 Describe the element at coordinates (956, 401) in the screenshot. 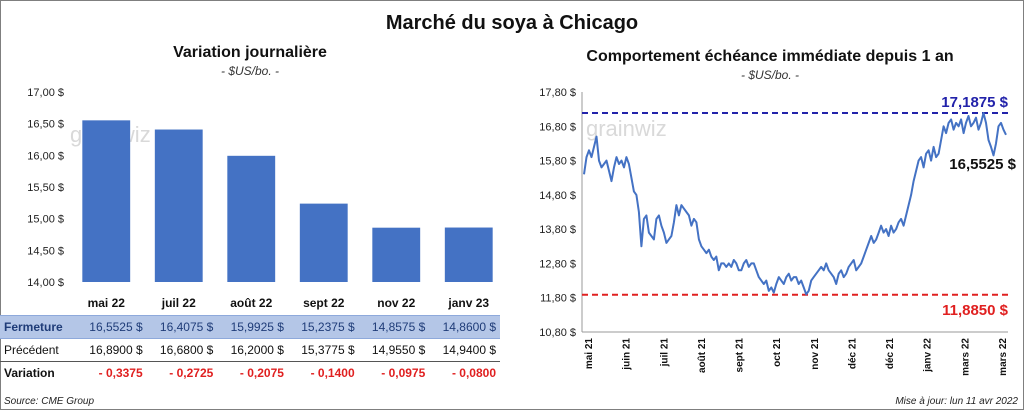

I see `update-note: Mise à jour: lun 11 avr 2022` at that location.